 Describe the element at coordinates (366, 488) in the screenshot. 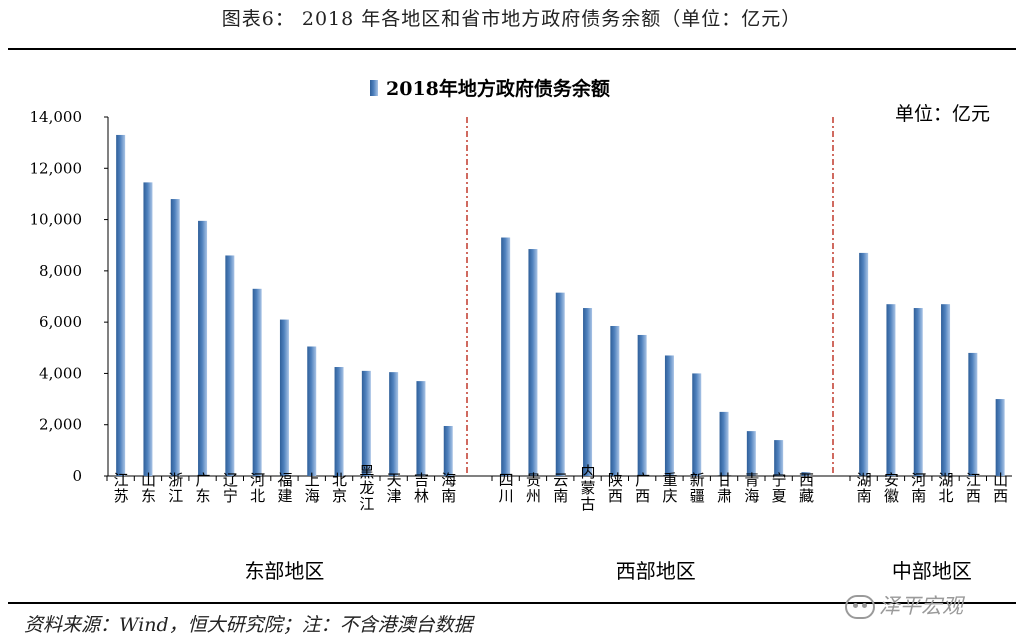

I see `x-tick-label: 黑龙江` at that location.